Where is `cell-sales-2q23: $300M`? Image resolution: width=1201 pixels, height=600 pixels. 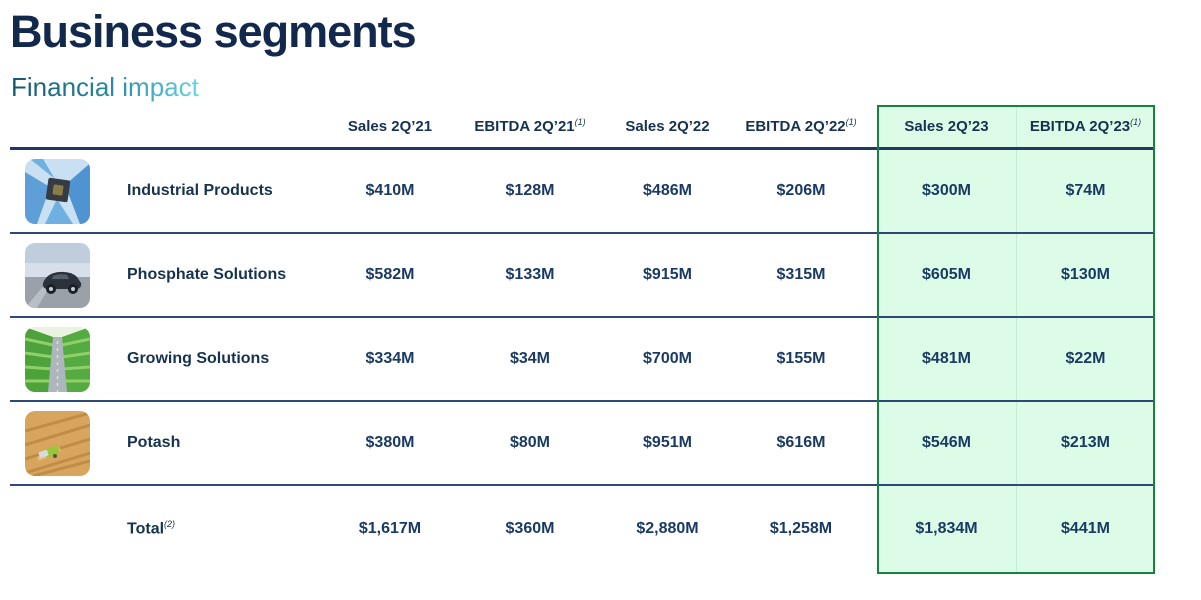
cell-sales-2q23: $300M is located at coordinates (946, 190).